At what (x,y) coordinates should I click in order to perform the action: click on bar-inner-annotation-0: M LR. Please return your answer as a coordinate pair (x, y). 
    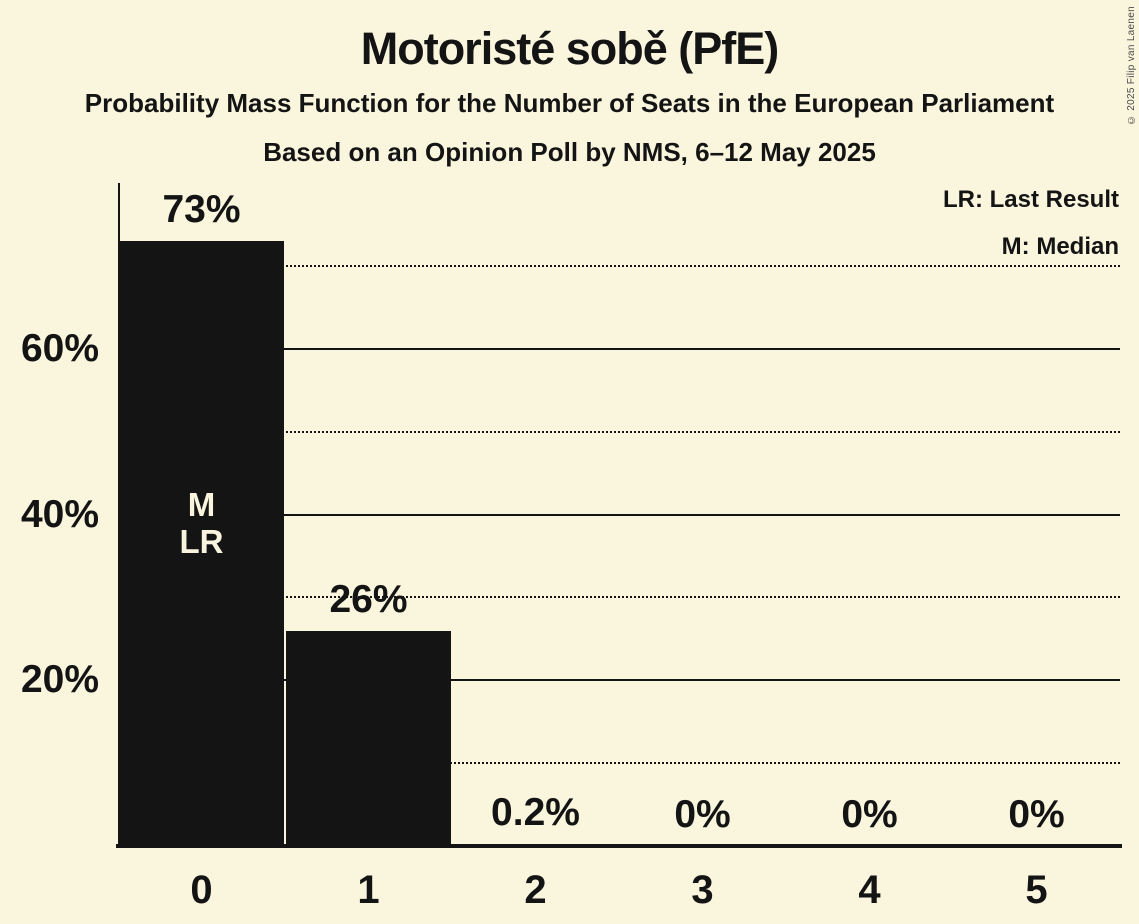
    Looking at the image, I should click on (201, 523).